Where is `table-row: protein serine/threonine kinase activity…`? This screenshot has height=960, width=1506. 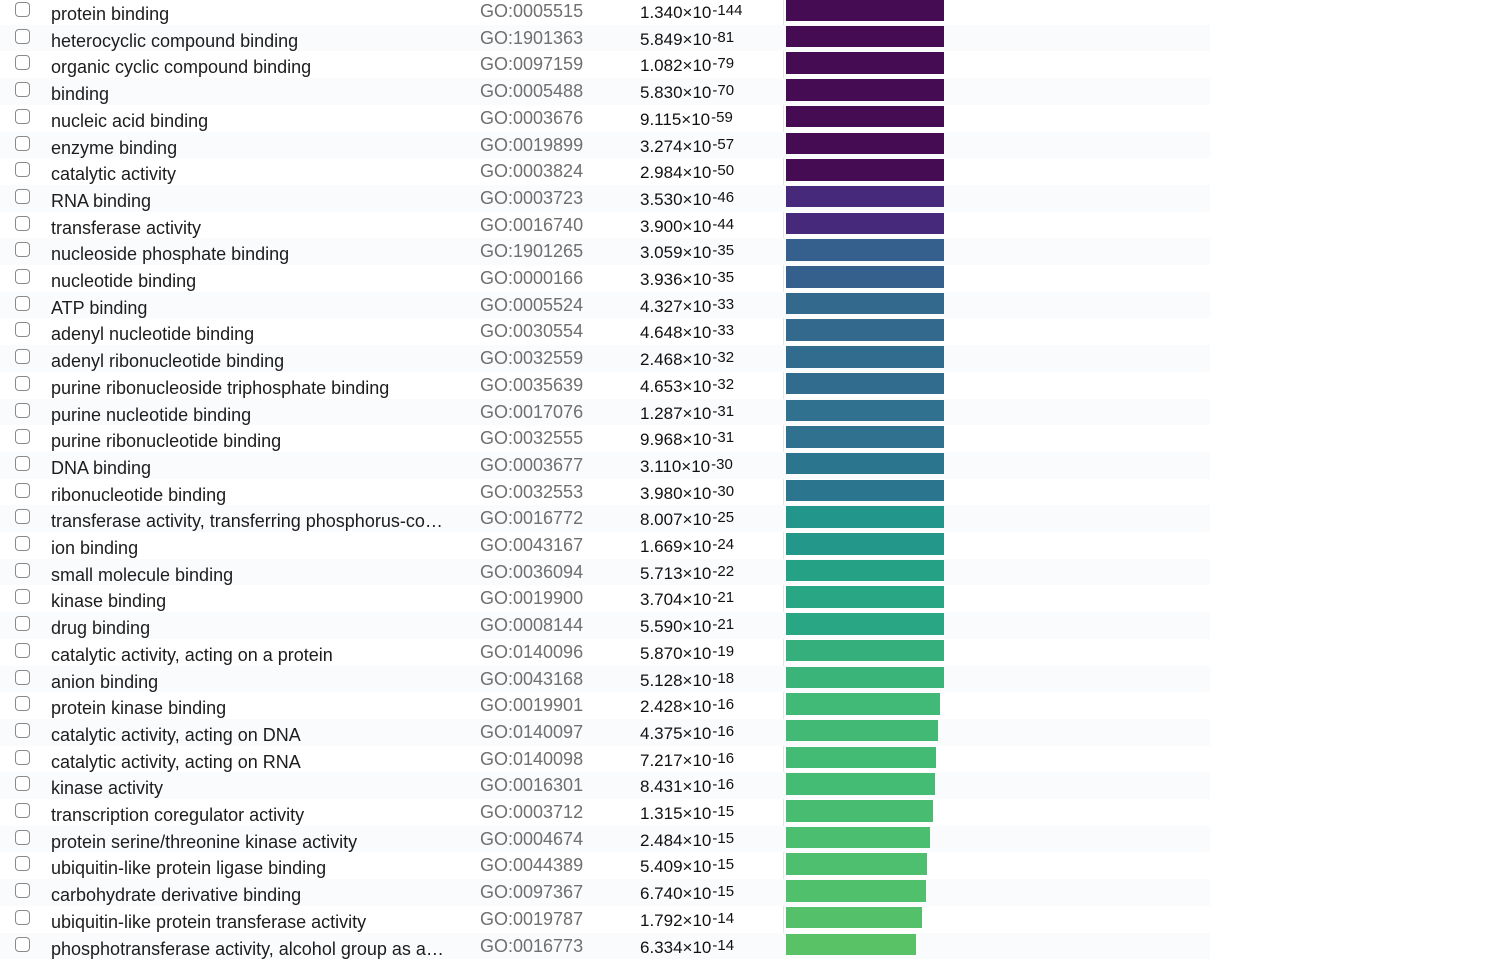 table-row: protein serine/threonine kinase activity… is located at coordinates (605, 839).